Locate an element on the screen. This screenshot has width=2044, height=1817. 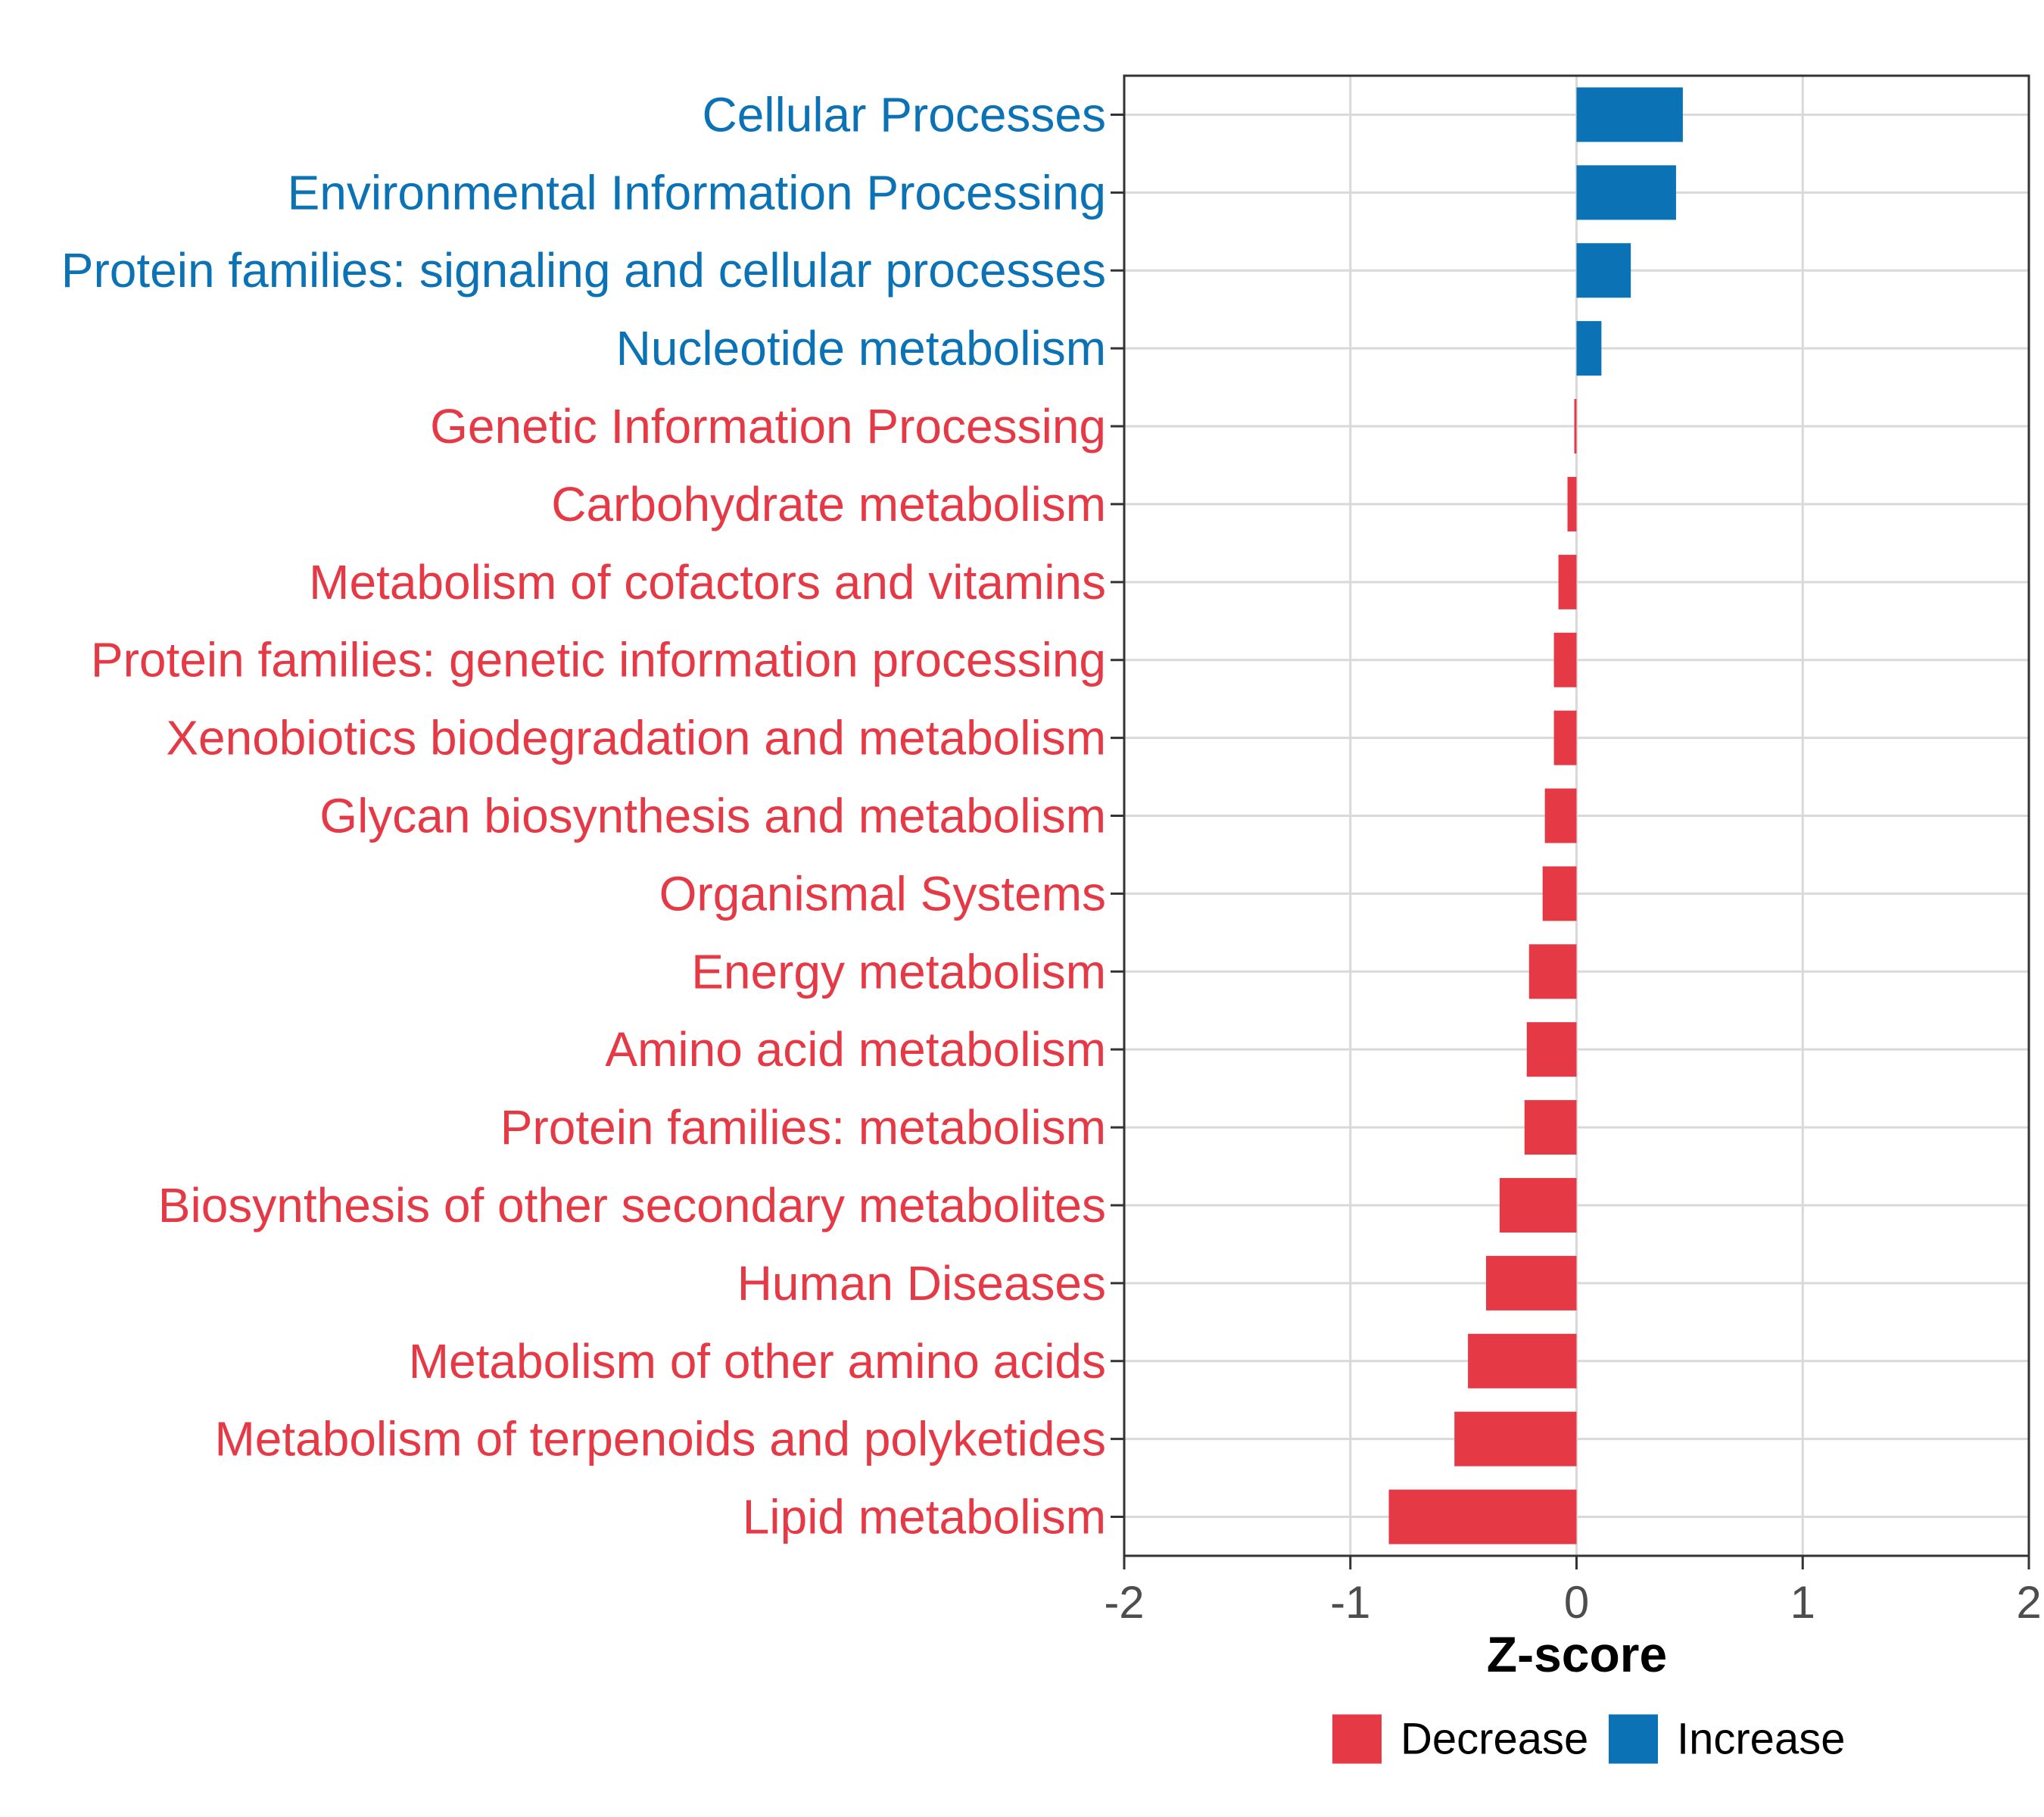
category-label-15: Human Diseases is located at coordinates (922, 1283).